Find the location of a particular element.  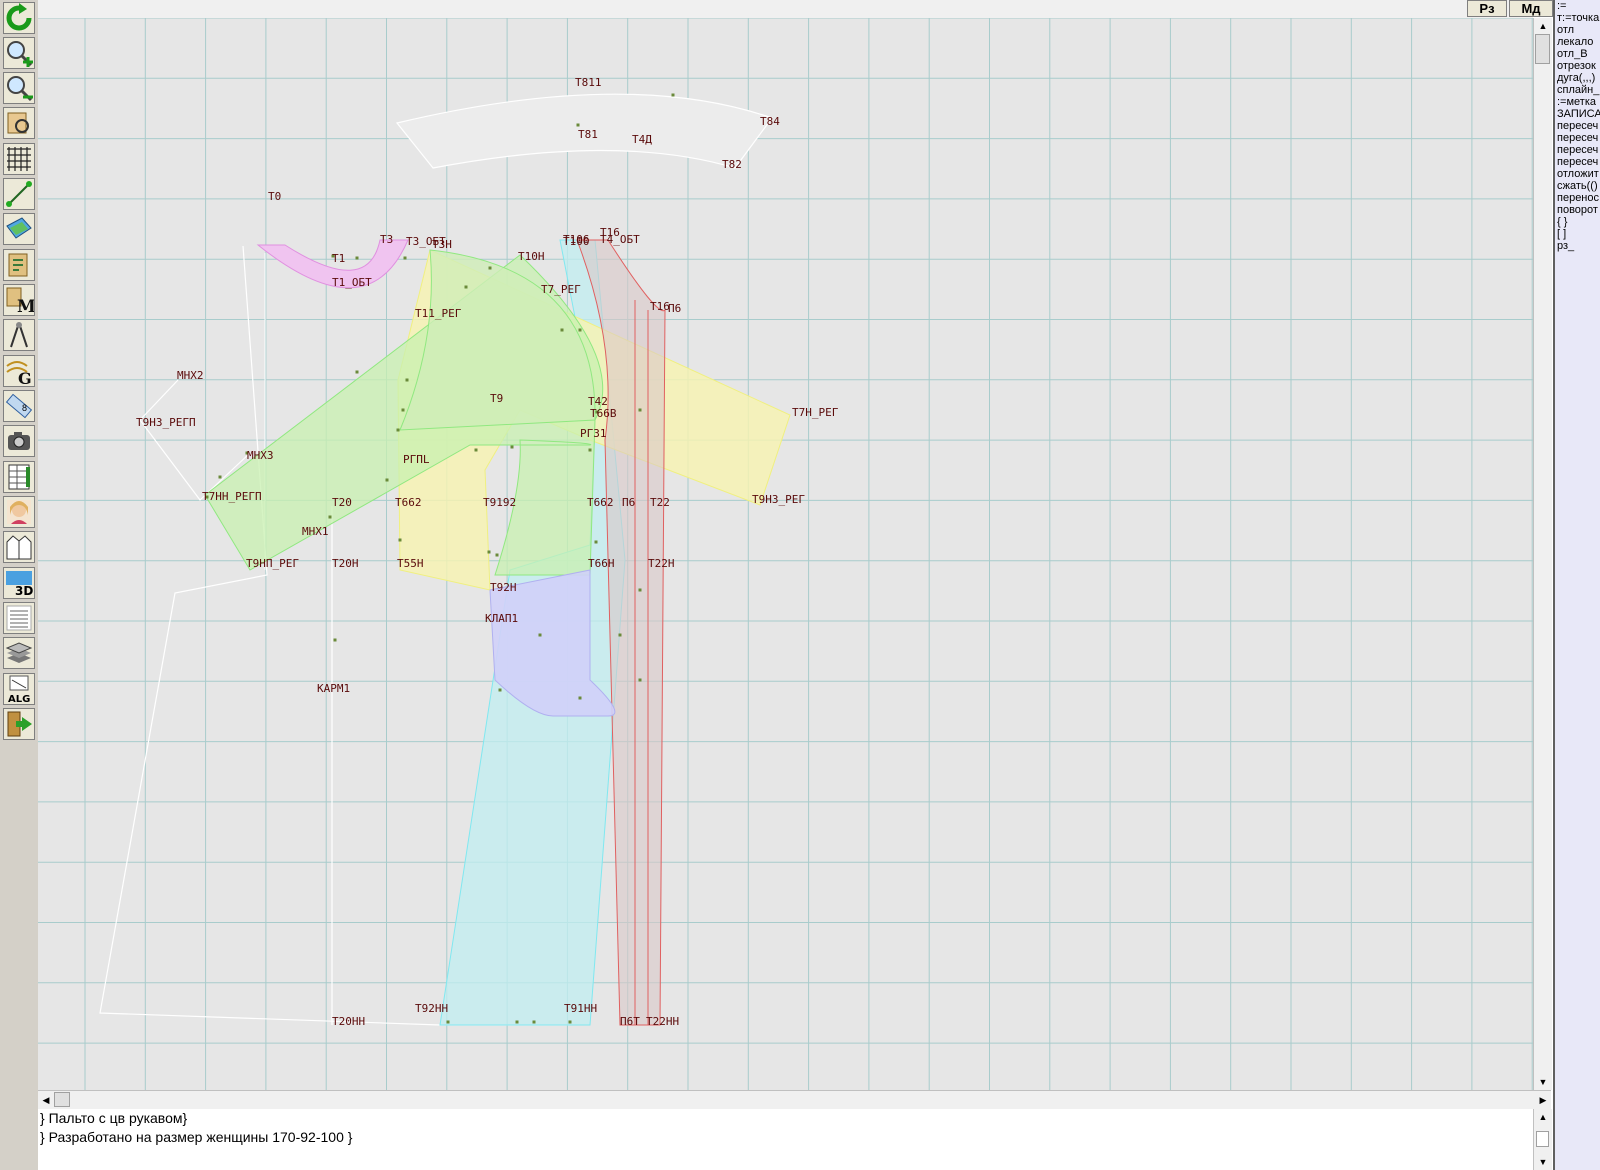

command-item: отл is located at coordinates (1566, 30).